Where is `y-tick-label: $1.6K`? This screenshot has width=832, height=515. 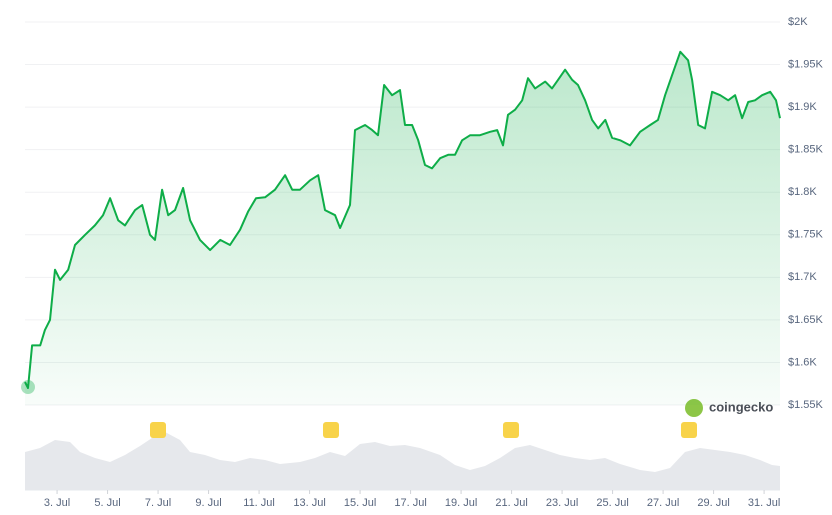 y-tick-label: $1.6K is located at coordinates (802, 362).